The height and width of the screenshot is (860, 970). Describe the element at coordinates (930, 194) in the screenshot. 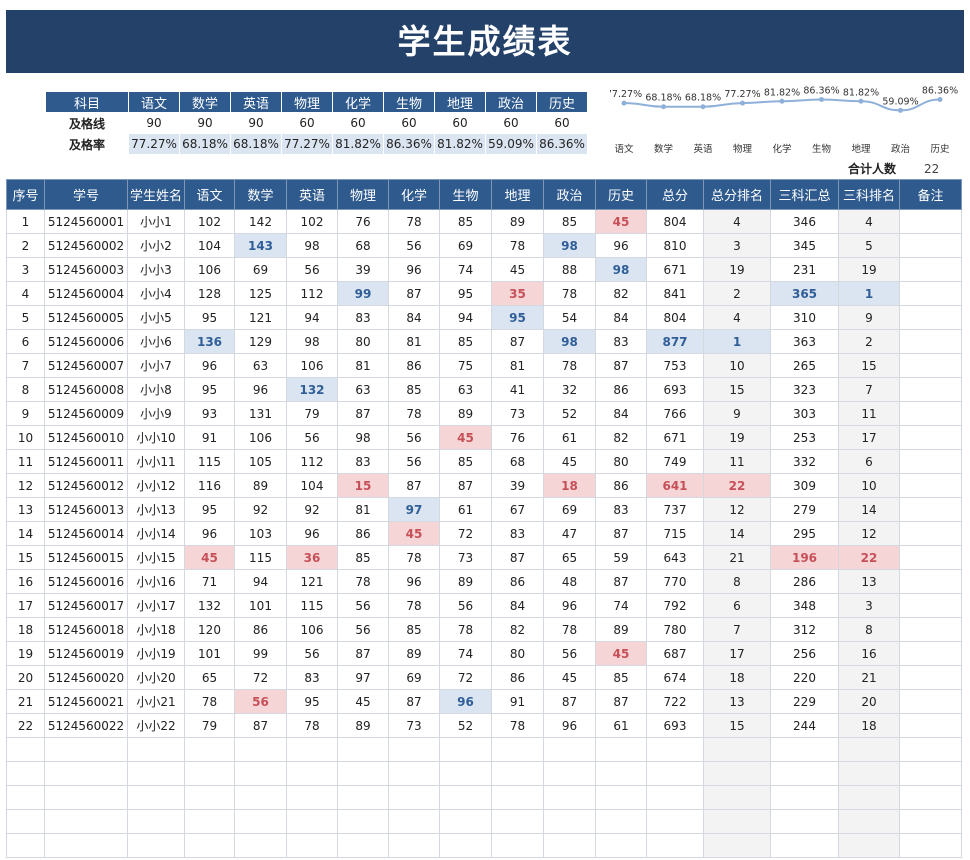

I see `col-remark-header: 备注` at that location.